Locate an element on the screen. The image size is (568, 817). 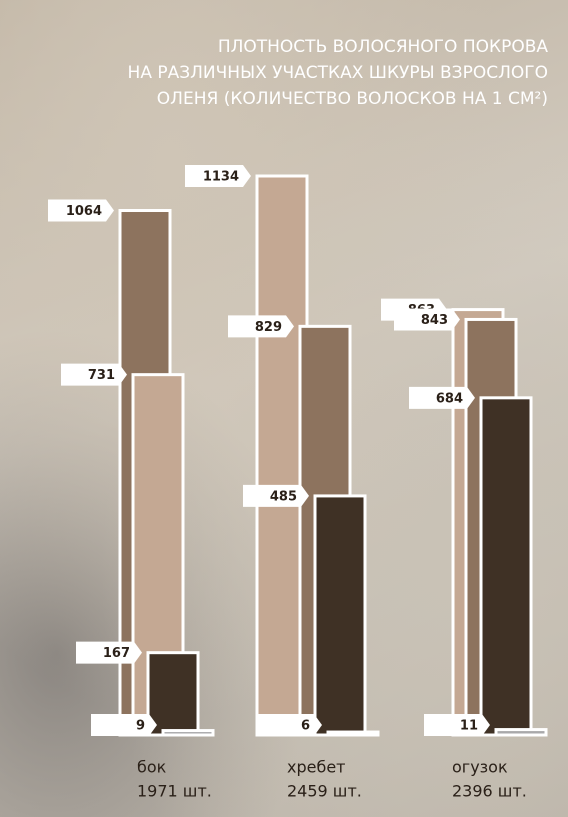
category-label: огузок is located at coordinates (480, 767).